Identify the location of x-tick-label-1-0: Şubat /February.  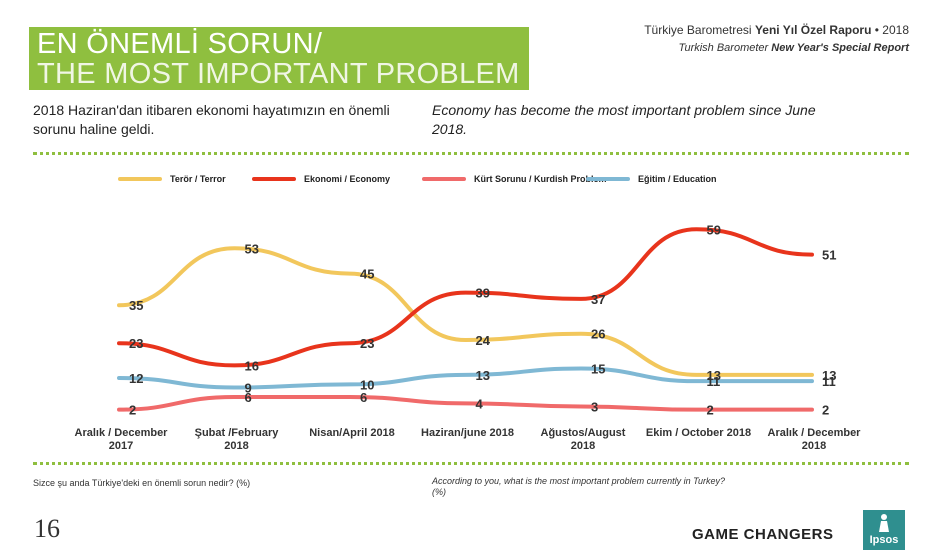
(237, 433).